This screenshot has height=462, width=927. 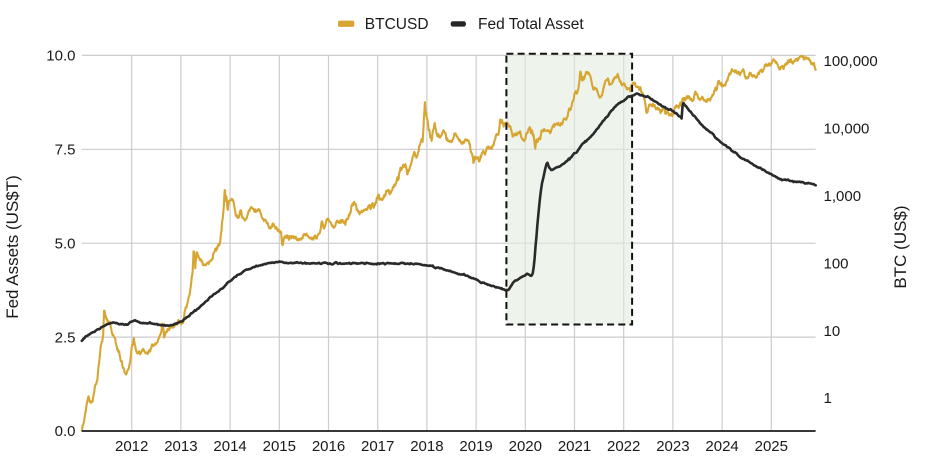 What do you see at coordinates (574, 446) in the screenshot?
I see `svg-text: 2021` at bounding box center [574, 446].